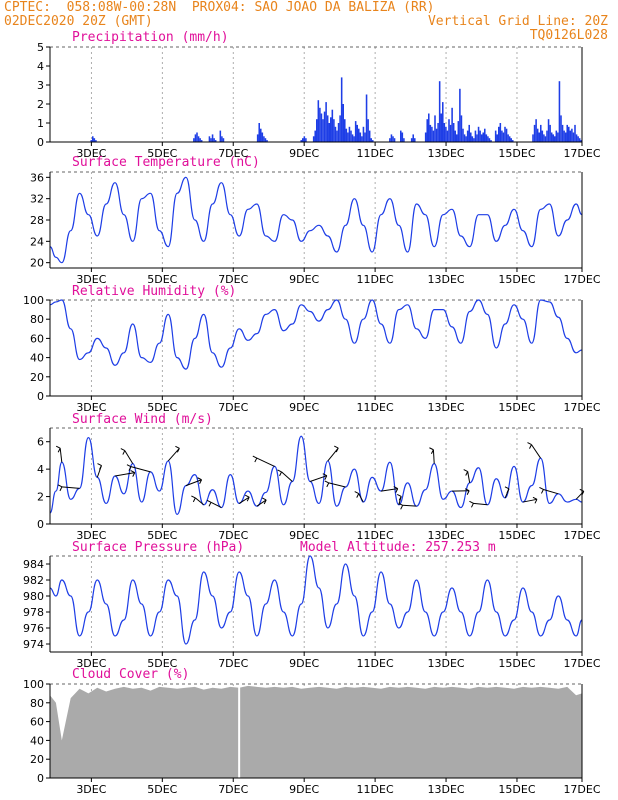  What do you see at coordinates (304, 535) in the screenshot?
I see `wind-xtick-label: 9DEC` at bounding box center [304, 535].